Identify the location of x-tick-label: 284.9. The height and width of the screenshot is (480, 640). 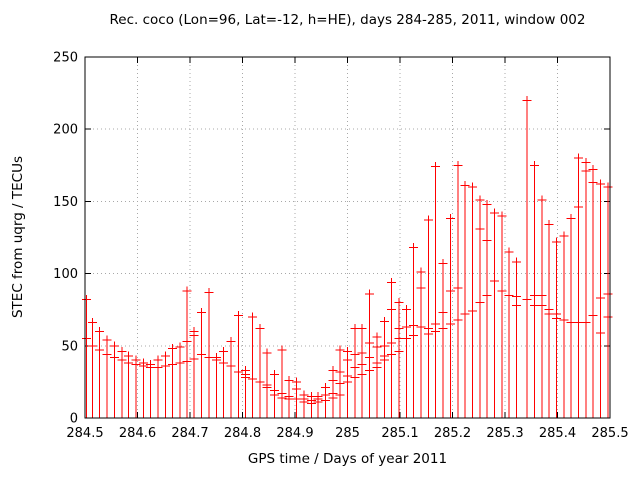
(294, 433).